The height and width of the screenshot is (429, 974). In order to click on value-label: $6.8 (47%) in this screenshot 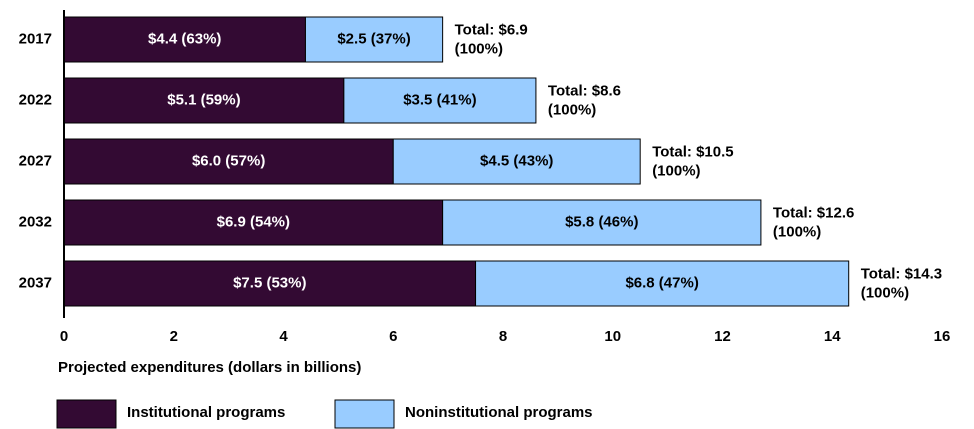, I will do `click(661, 282)`.